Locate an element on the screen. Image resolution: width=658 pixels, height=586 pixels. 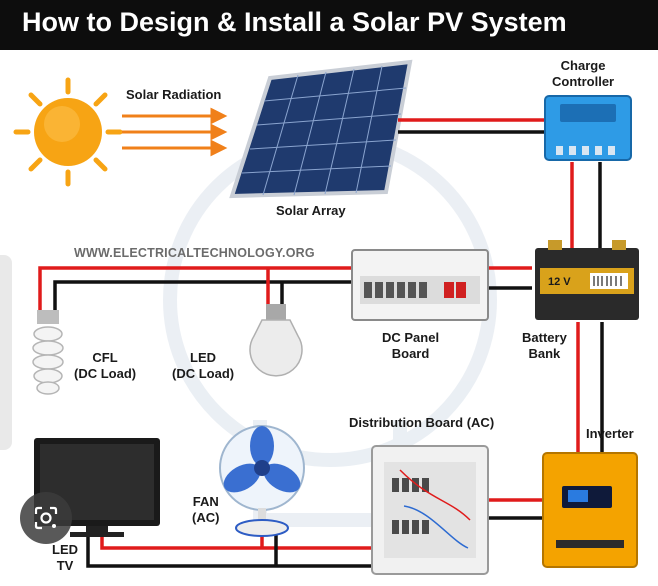
label-cfl-line1: CFL is located at coordinates (105, 357).